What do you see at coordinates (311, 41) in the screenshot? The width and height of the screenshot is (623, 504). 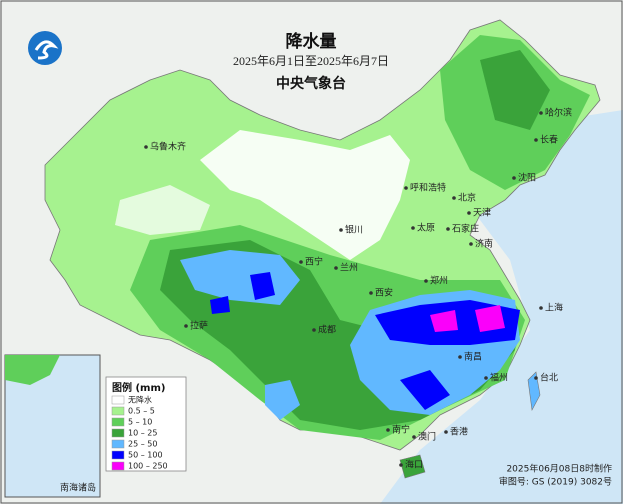 I see `title: 降水量` at bounding box center [311, 41].